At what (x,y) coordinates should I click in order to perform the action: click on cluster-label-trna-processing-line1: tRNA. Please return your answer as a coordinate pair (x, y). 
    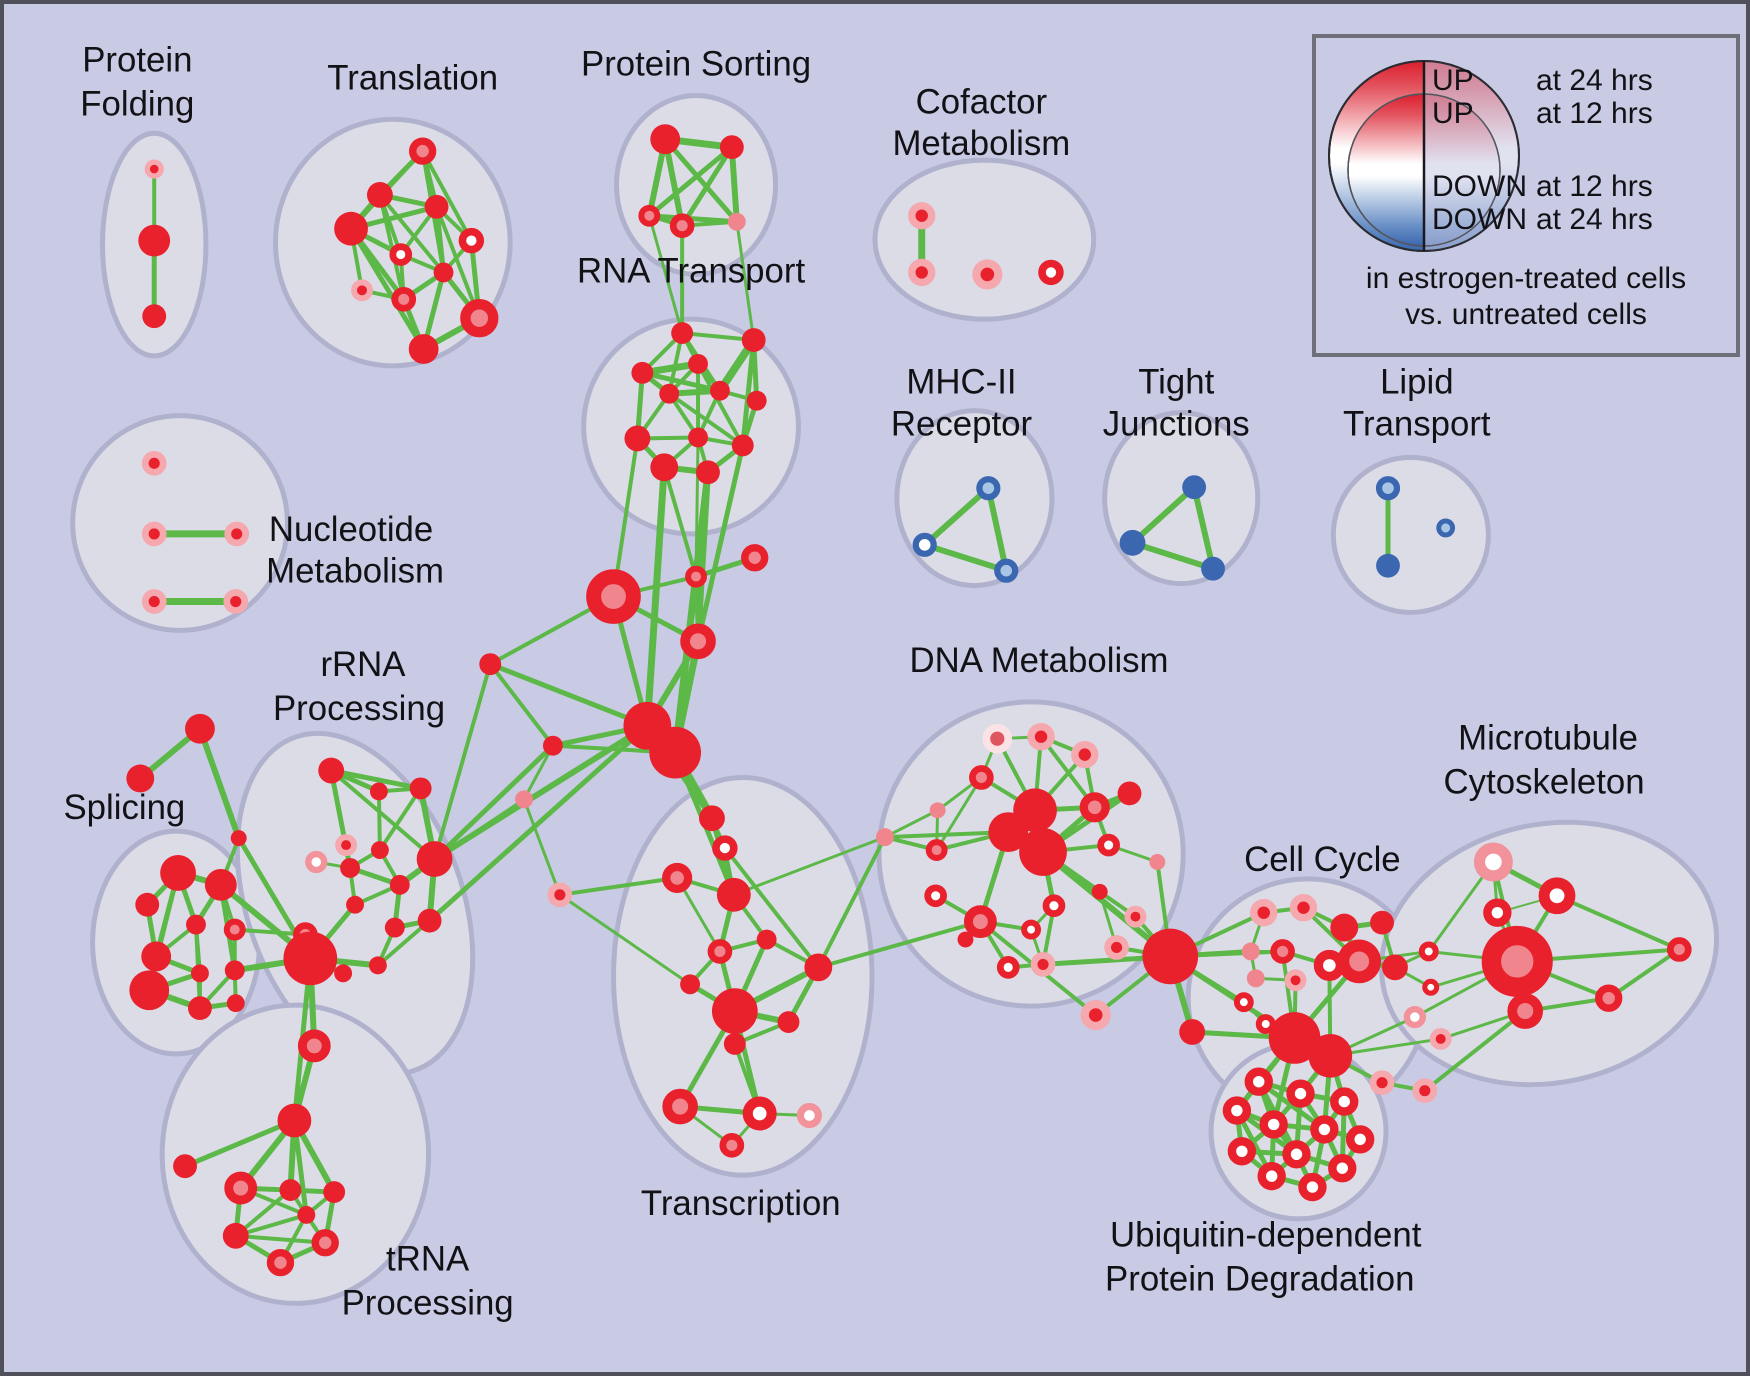
    Looking at the image, I should click on (428, 1260).